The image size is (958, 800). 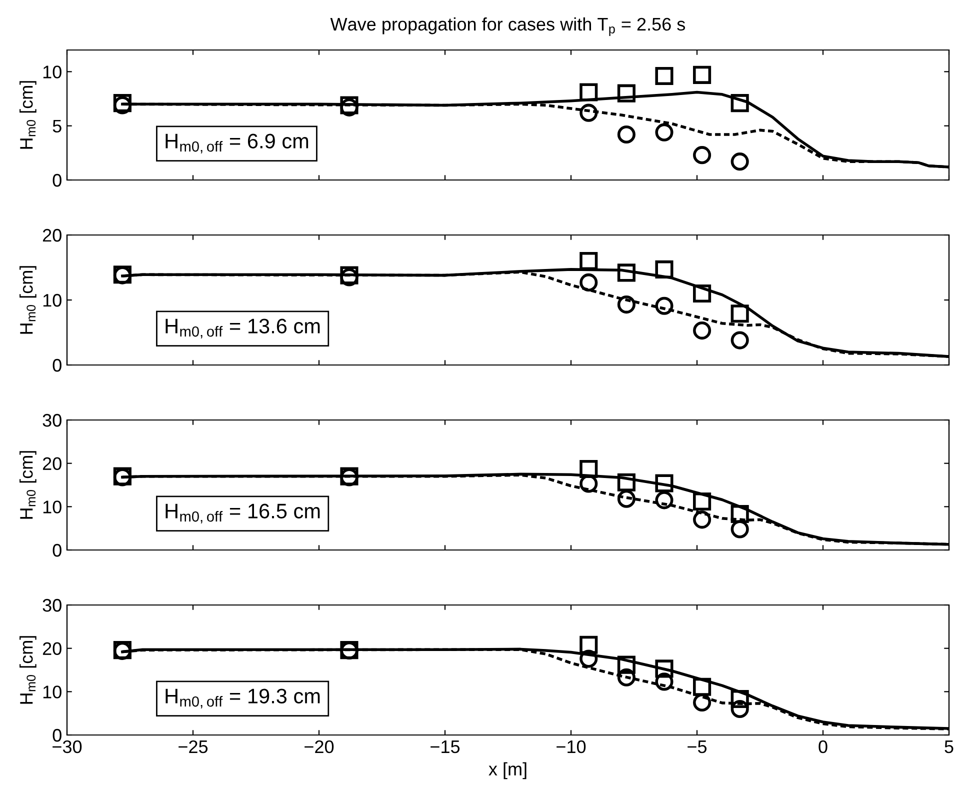 What do you see at coordinates (193, 747) in the screenshot?
I see `x-tick-label: −25` at bounding box center [193, 747].